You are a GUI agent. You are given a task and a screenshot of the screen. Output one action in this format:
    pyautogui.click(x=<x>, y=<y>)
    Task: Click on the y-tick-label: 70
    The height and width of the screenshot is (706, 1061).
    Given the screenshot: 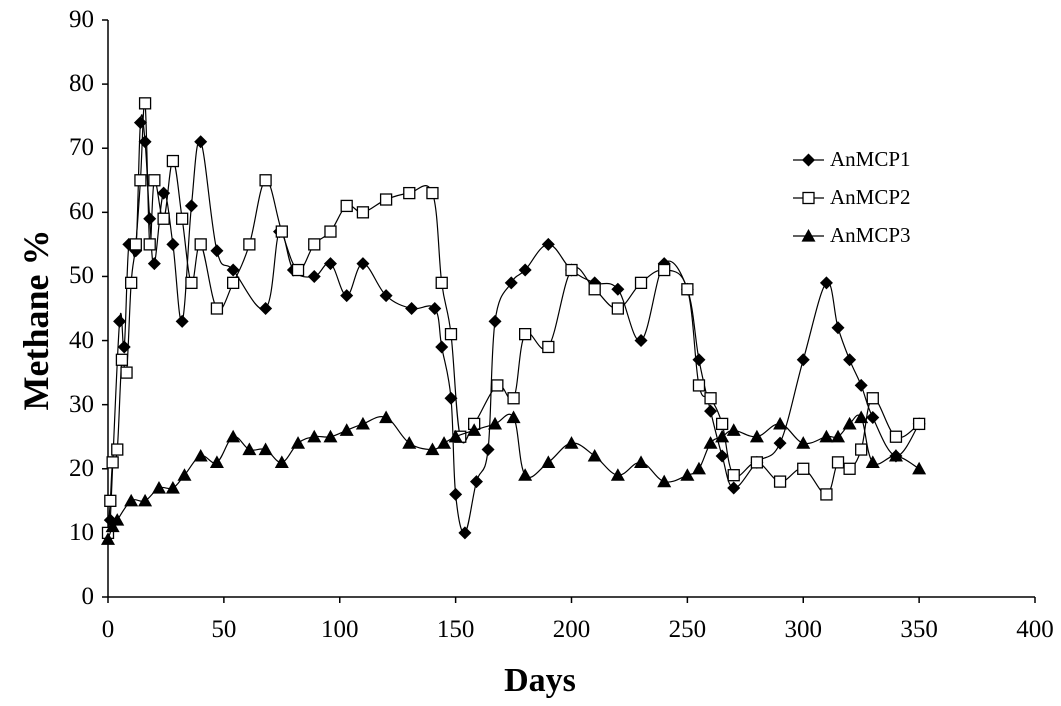 What is the action you would take?
    pyautogui.click(x=81, y=148)
    